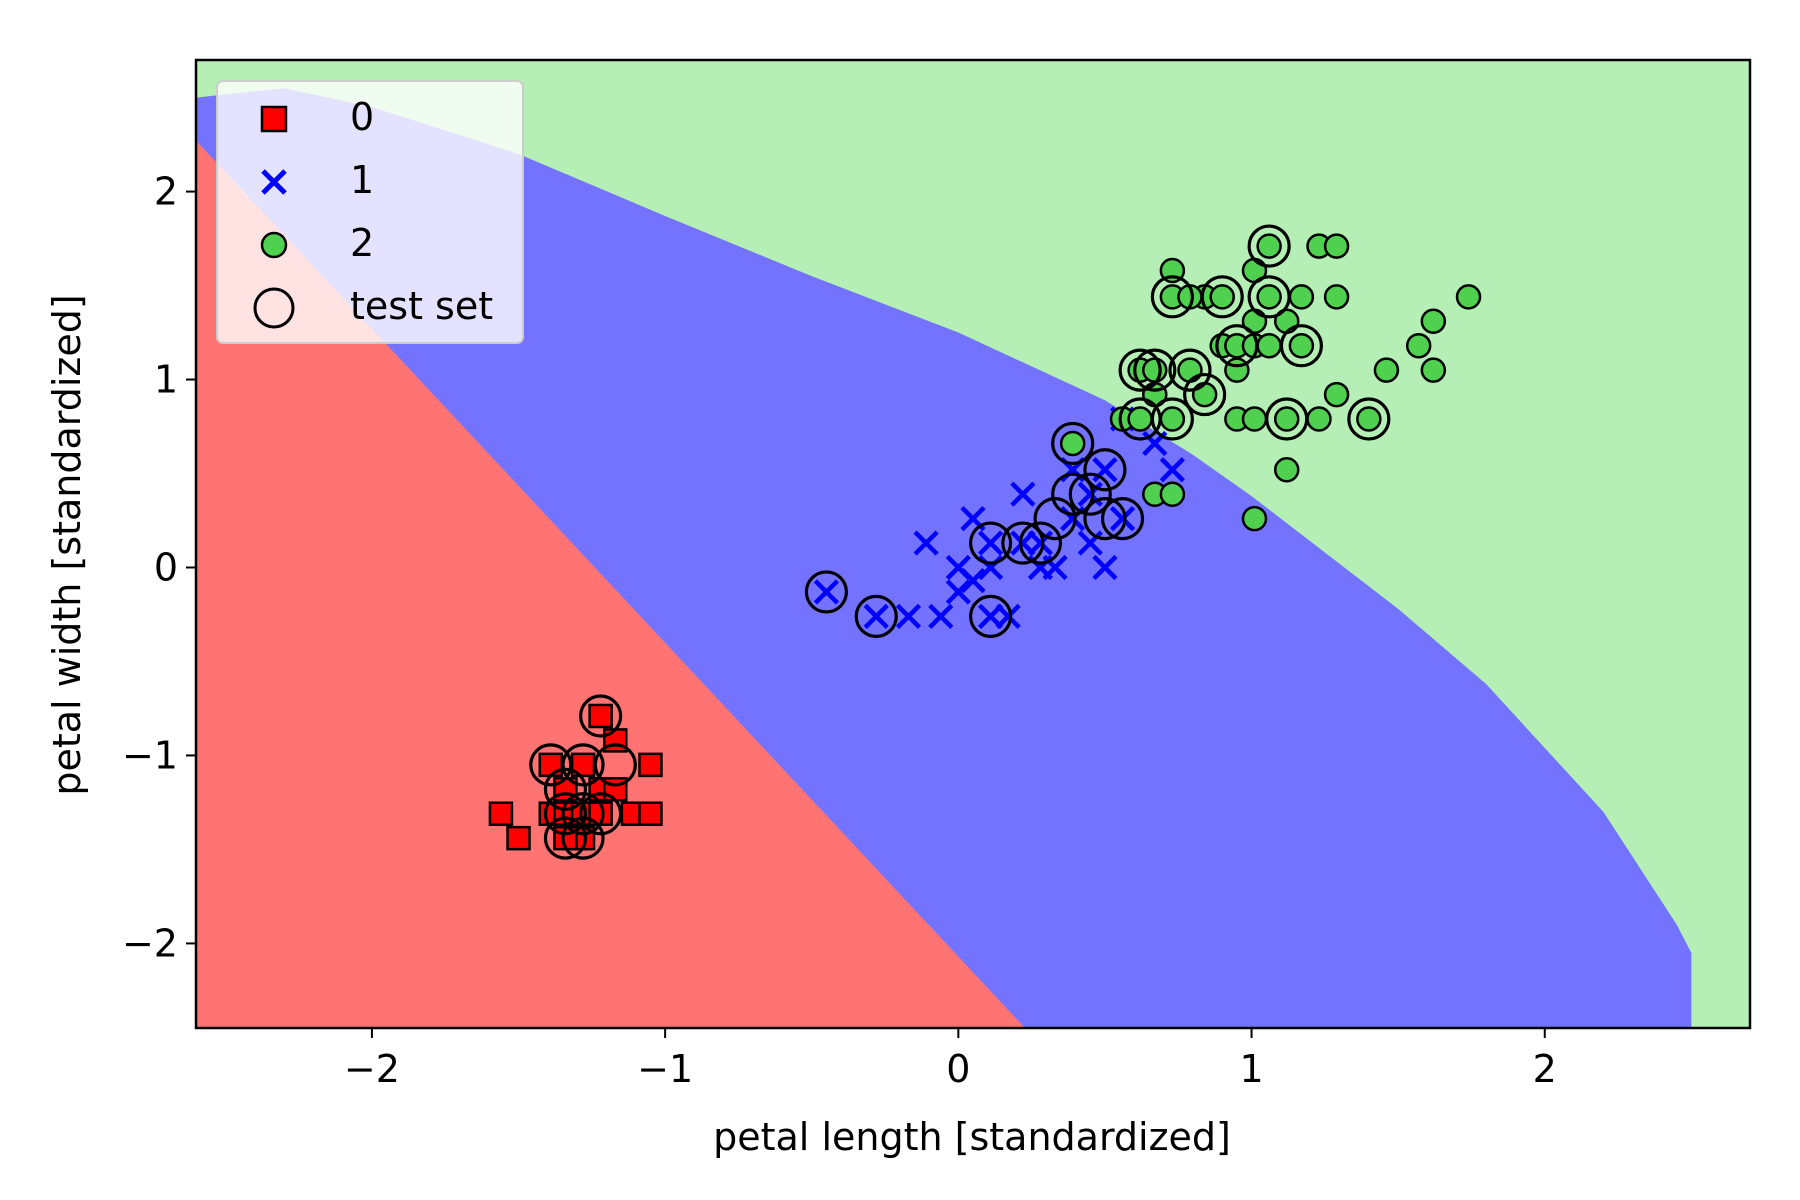  Describe the element at coordinates (150, 755) in the screenshot. I see `y-tick-label: −1` at that location.